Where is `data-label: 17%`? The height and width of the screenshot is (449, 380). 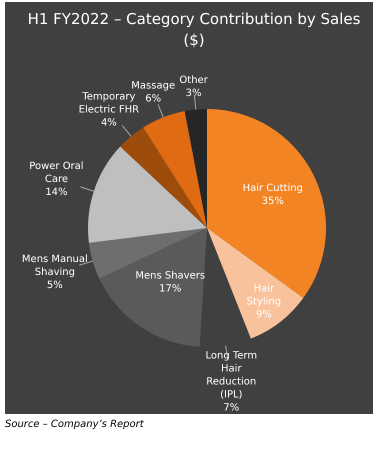 data-label: 17% is located at coordinates (170, 289).